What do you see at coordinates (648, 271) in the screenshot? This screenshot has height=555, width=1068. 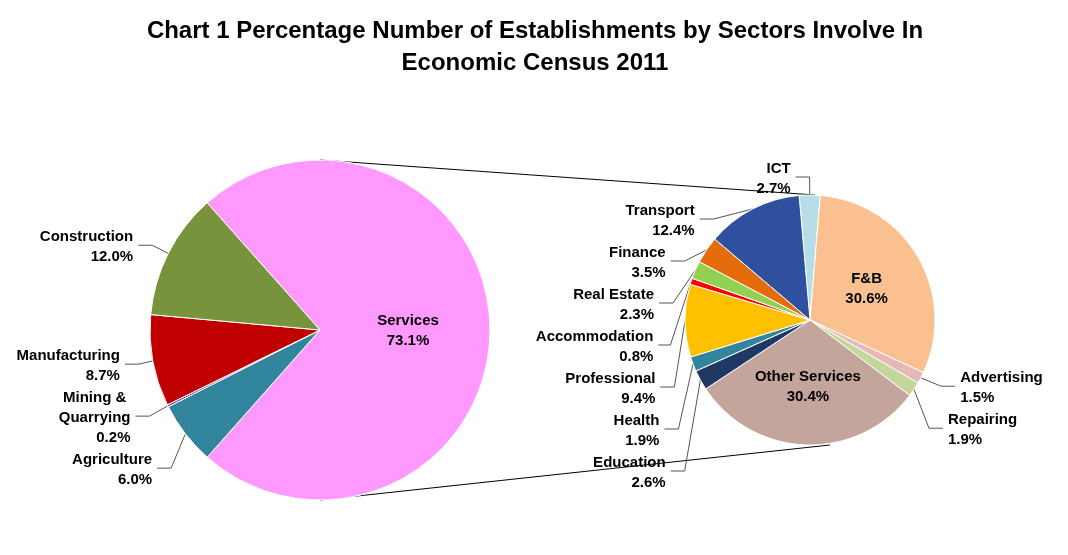 I see `data-label: 3.5%` at bounding box center [648, 271].